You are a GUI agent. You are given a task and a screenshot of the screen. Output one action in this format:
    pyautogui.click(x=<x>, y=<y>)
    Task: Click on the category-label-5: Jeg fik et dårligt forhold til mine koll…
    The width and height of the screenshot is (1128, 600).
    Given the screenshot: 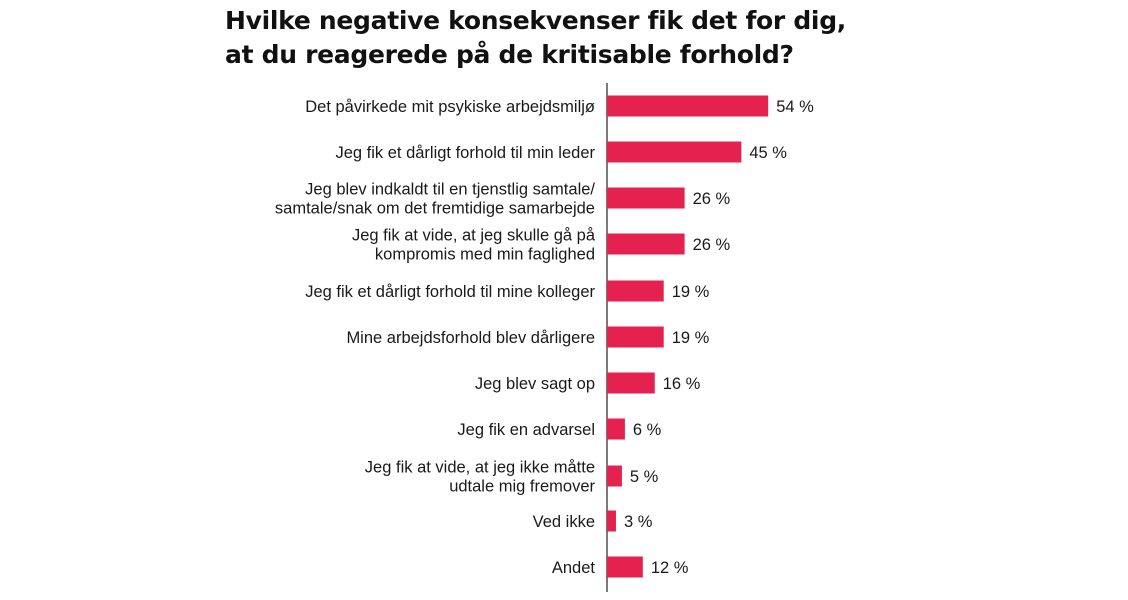 What is the action you would take?
    pyautogui.click(x=450, y=292)
    